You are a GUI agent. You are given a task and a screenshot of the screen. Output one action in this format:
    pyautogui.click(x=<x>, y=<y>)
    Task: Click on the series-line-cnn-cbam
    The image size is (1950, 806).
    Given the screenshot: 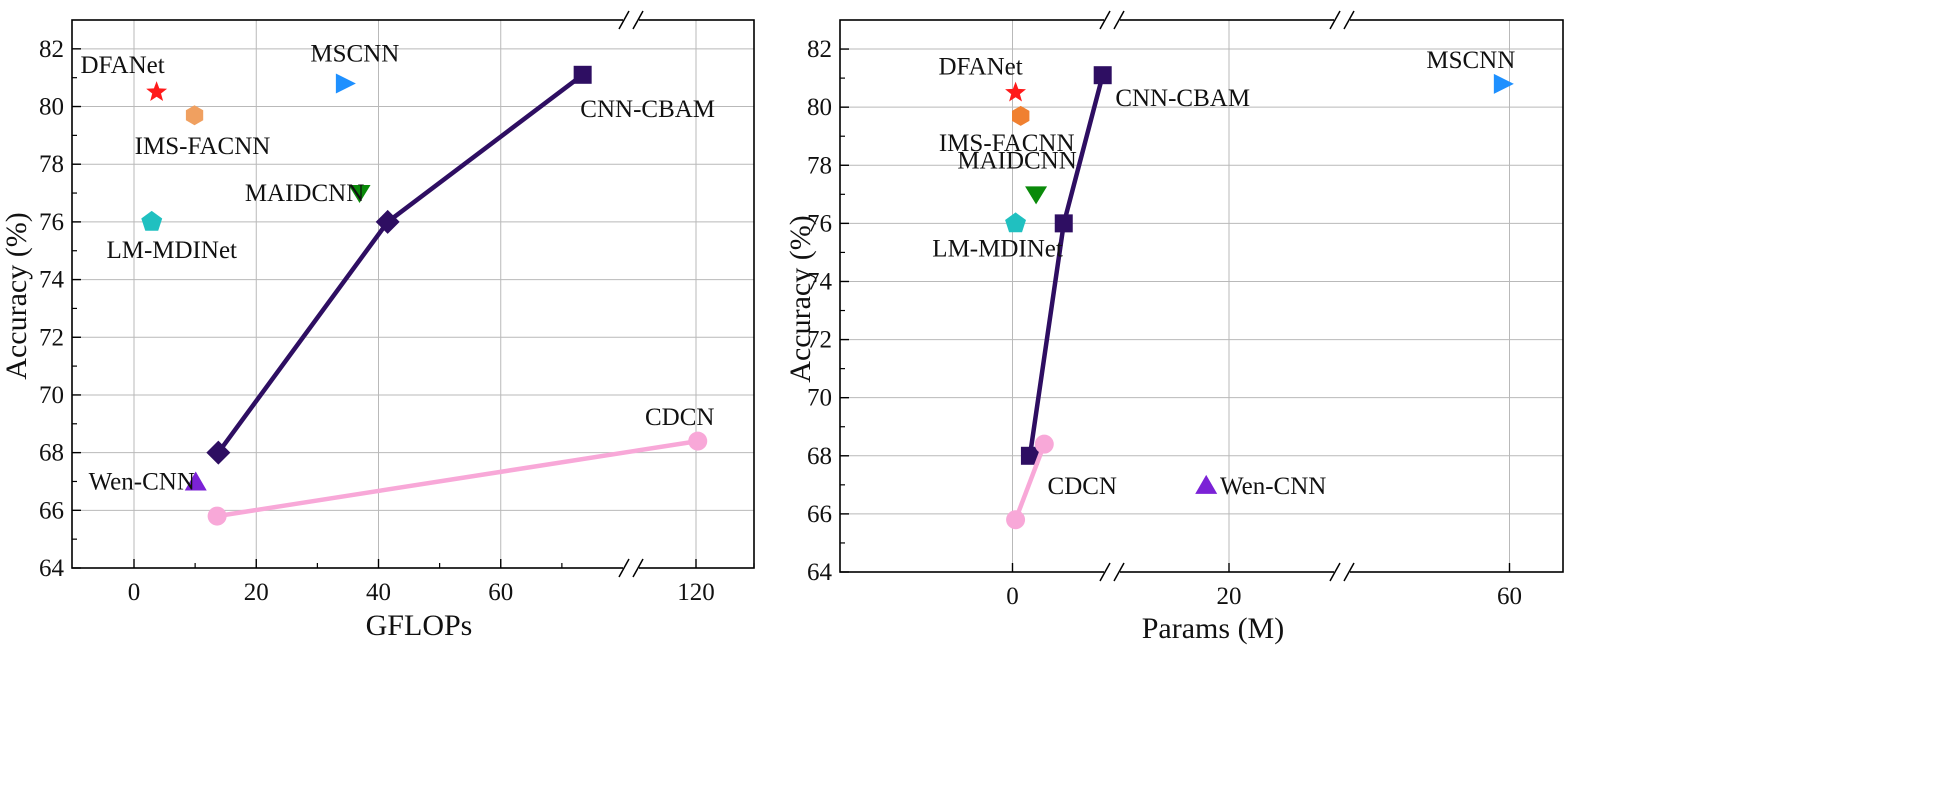 What is the action you would take?
    pyautogui.click(x=400, y=263)
    